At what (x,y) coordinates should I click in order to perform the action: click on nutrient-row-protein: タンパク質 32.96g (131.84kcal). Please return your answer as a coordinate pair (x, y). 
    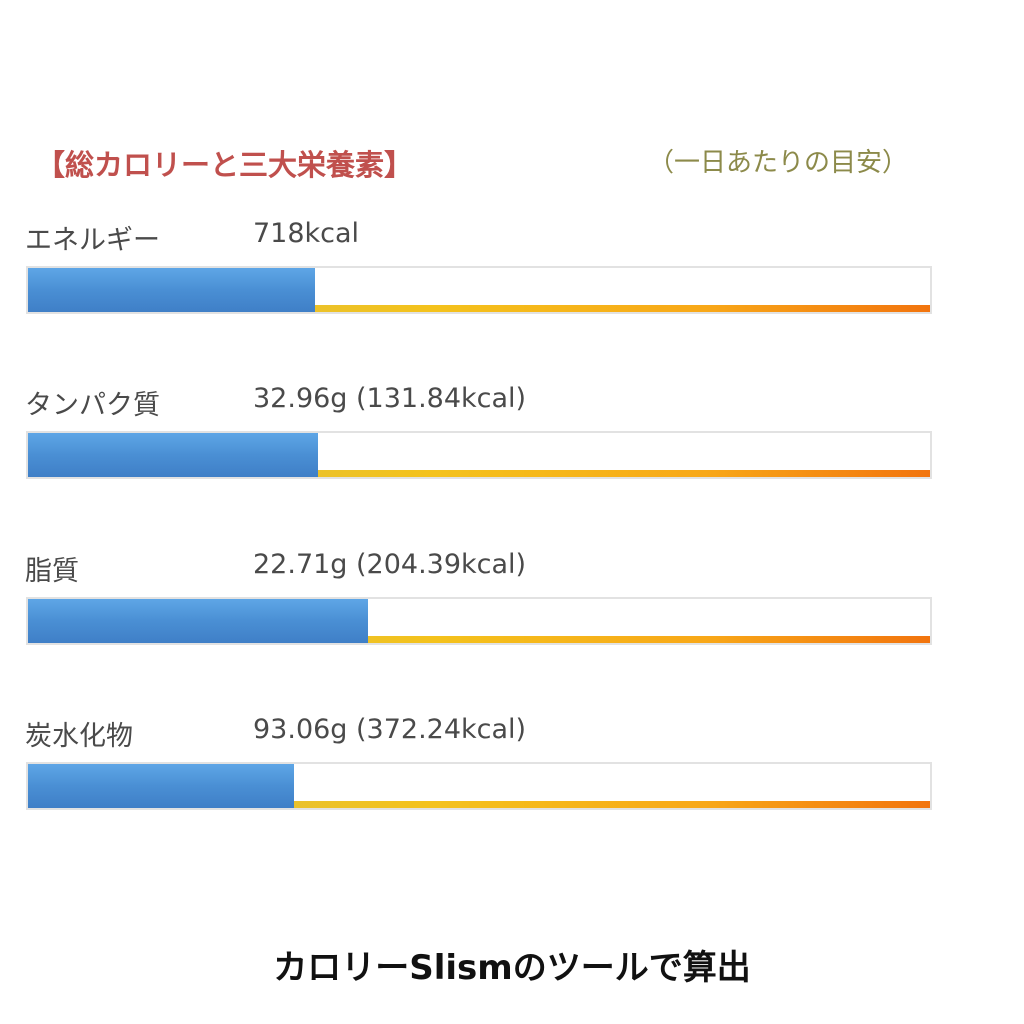
    Looking at the image, I should click on (512, 443).